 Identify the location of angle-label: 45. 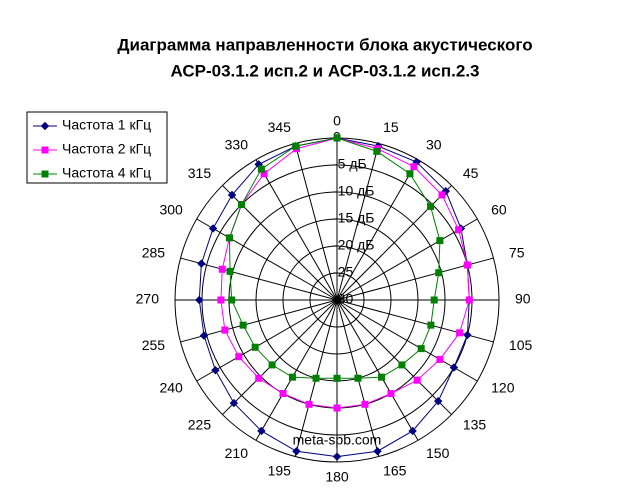
(471, 173).